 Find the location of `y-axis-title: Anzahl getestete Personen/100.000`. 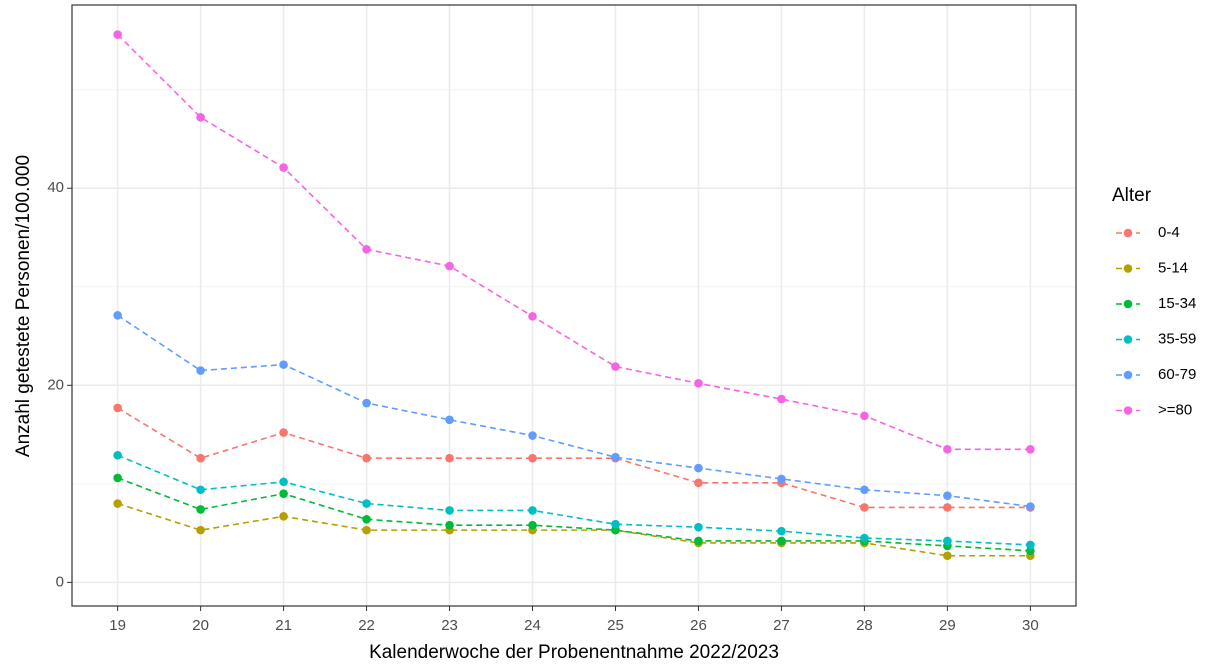

y-axis-title: Anzahl getestete Personen/100.000 is located at coordinates (23, 306).